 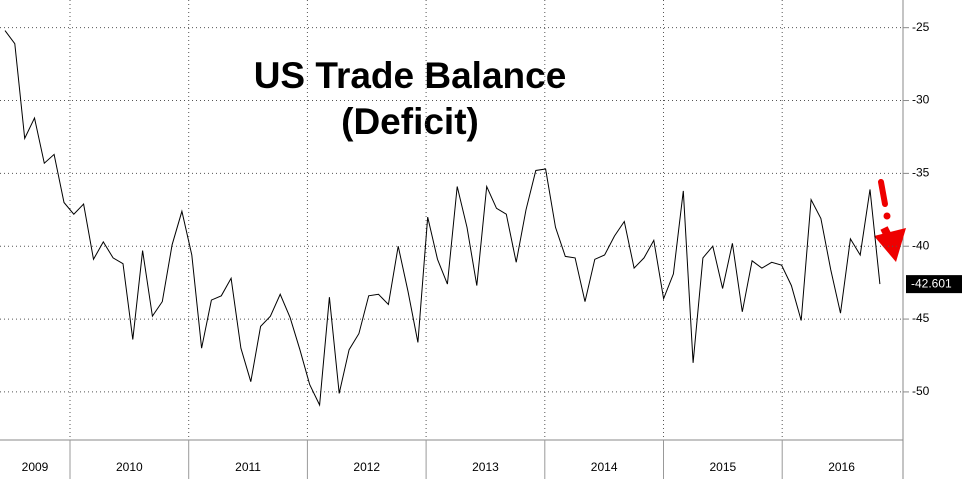 What do you see at coordinates (890, 220) in the screenshot?
I see `annotation-arrow` at bounding box center [890, 220].